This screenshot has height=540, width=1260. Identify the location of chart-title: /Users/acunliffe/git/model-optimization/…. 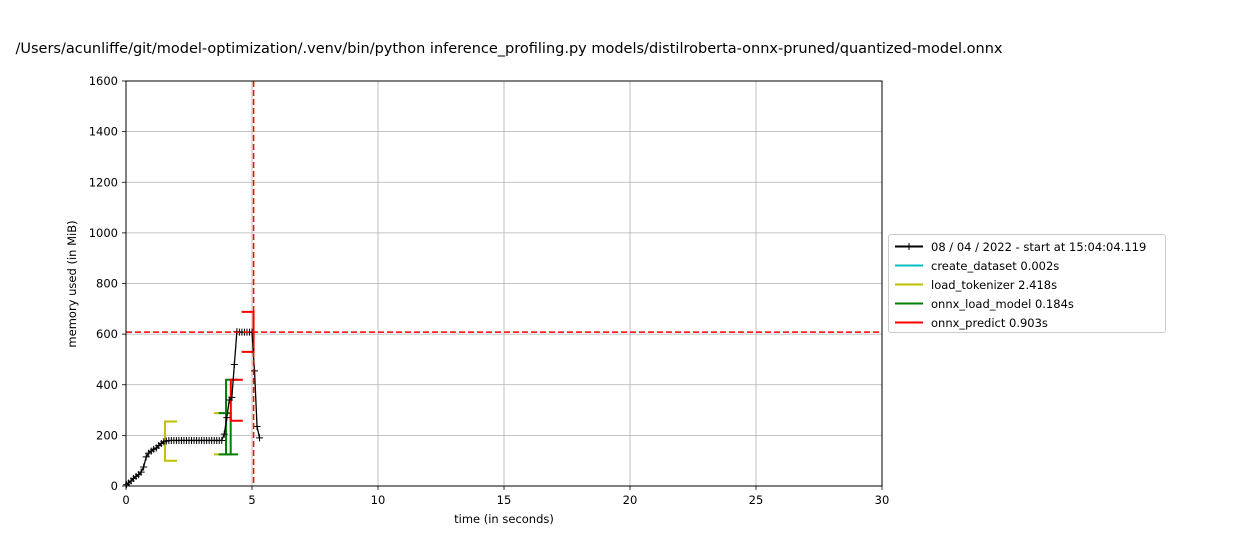
(630, 51).